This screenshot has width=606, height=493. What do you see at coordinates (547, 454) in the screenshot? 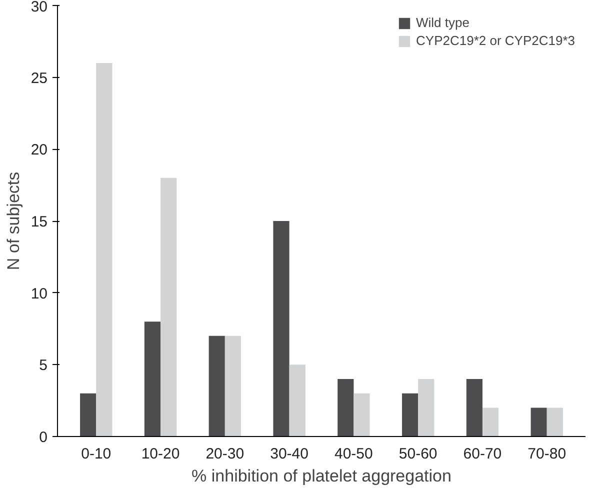
I see `x-tick-label: 70-80` at bounding box center [547, 454].